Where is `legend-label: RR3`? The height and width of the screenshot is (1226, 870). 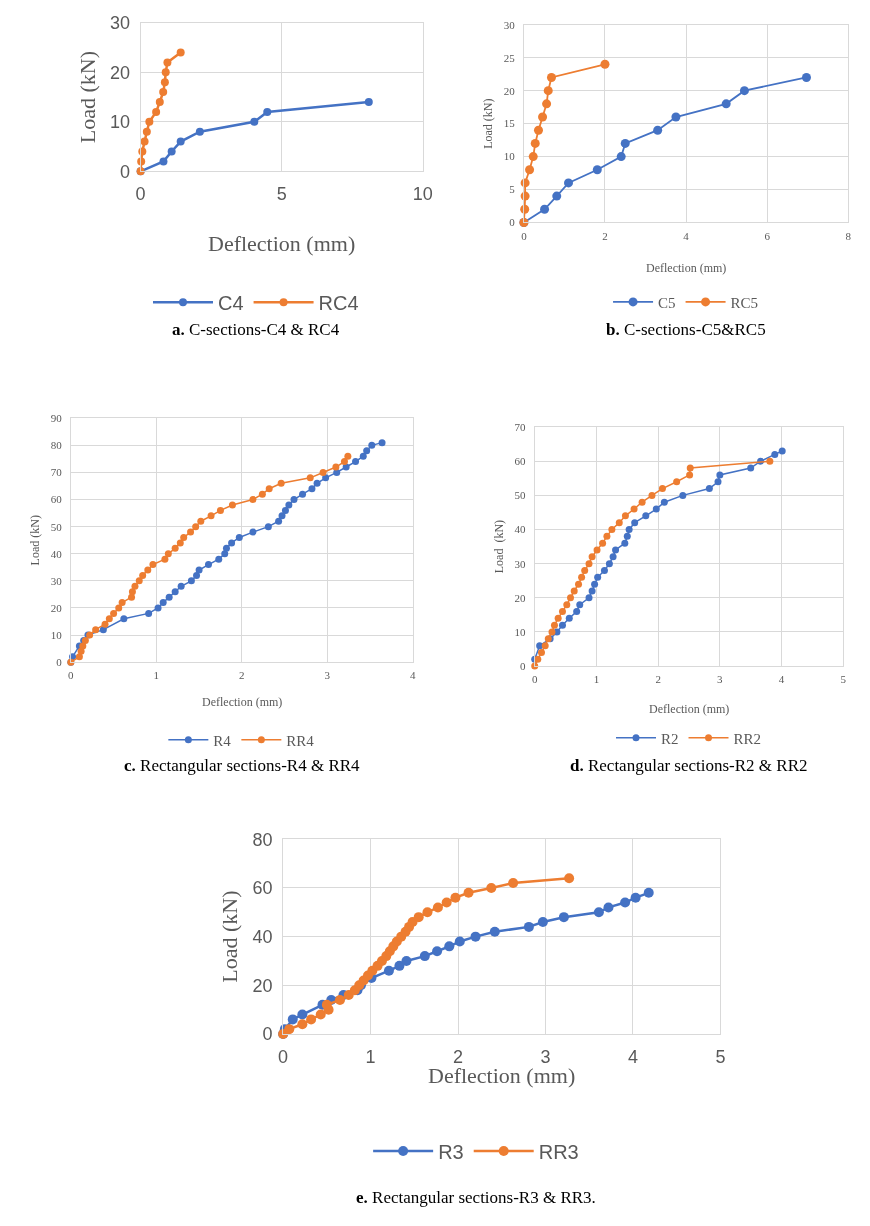
legend-label: RR3 is located at coordinates (558, 1151).